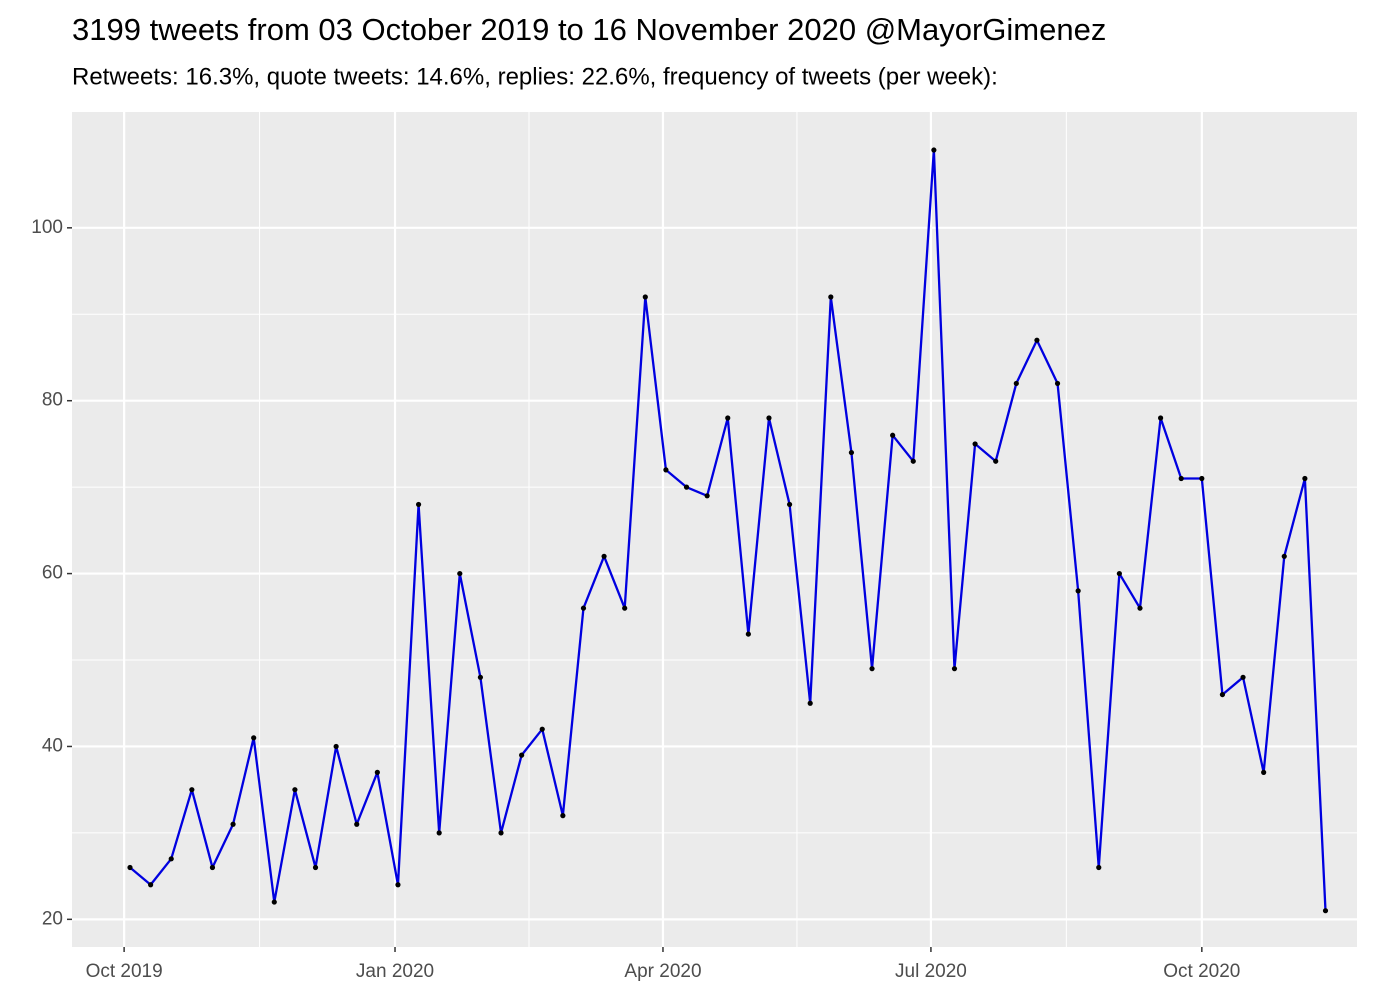  Describe the element at coordinates (52, 400) in the screenshot. I see `y-tick-label: 80` at that location.